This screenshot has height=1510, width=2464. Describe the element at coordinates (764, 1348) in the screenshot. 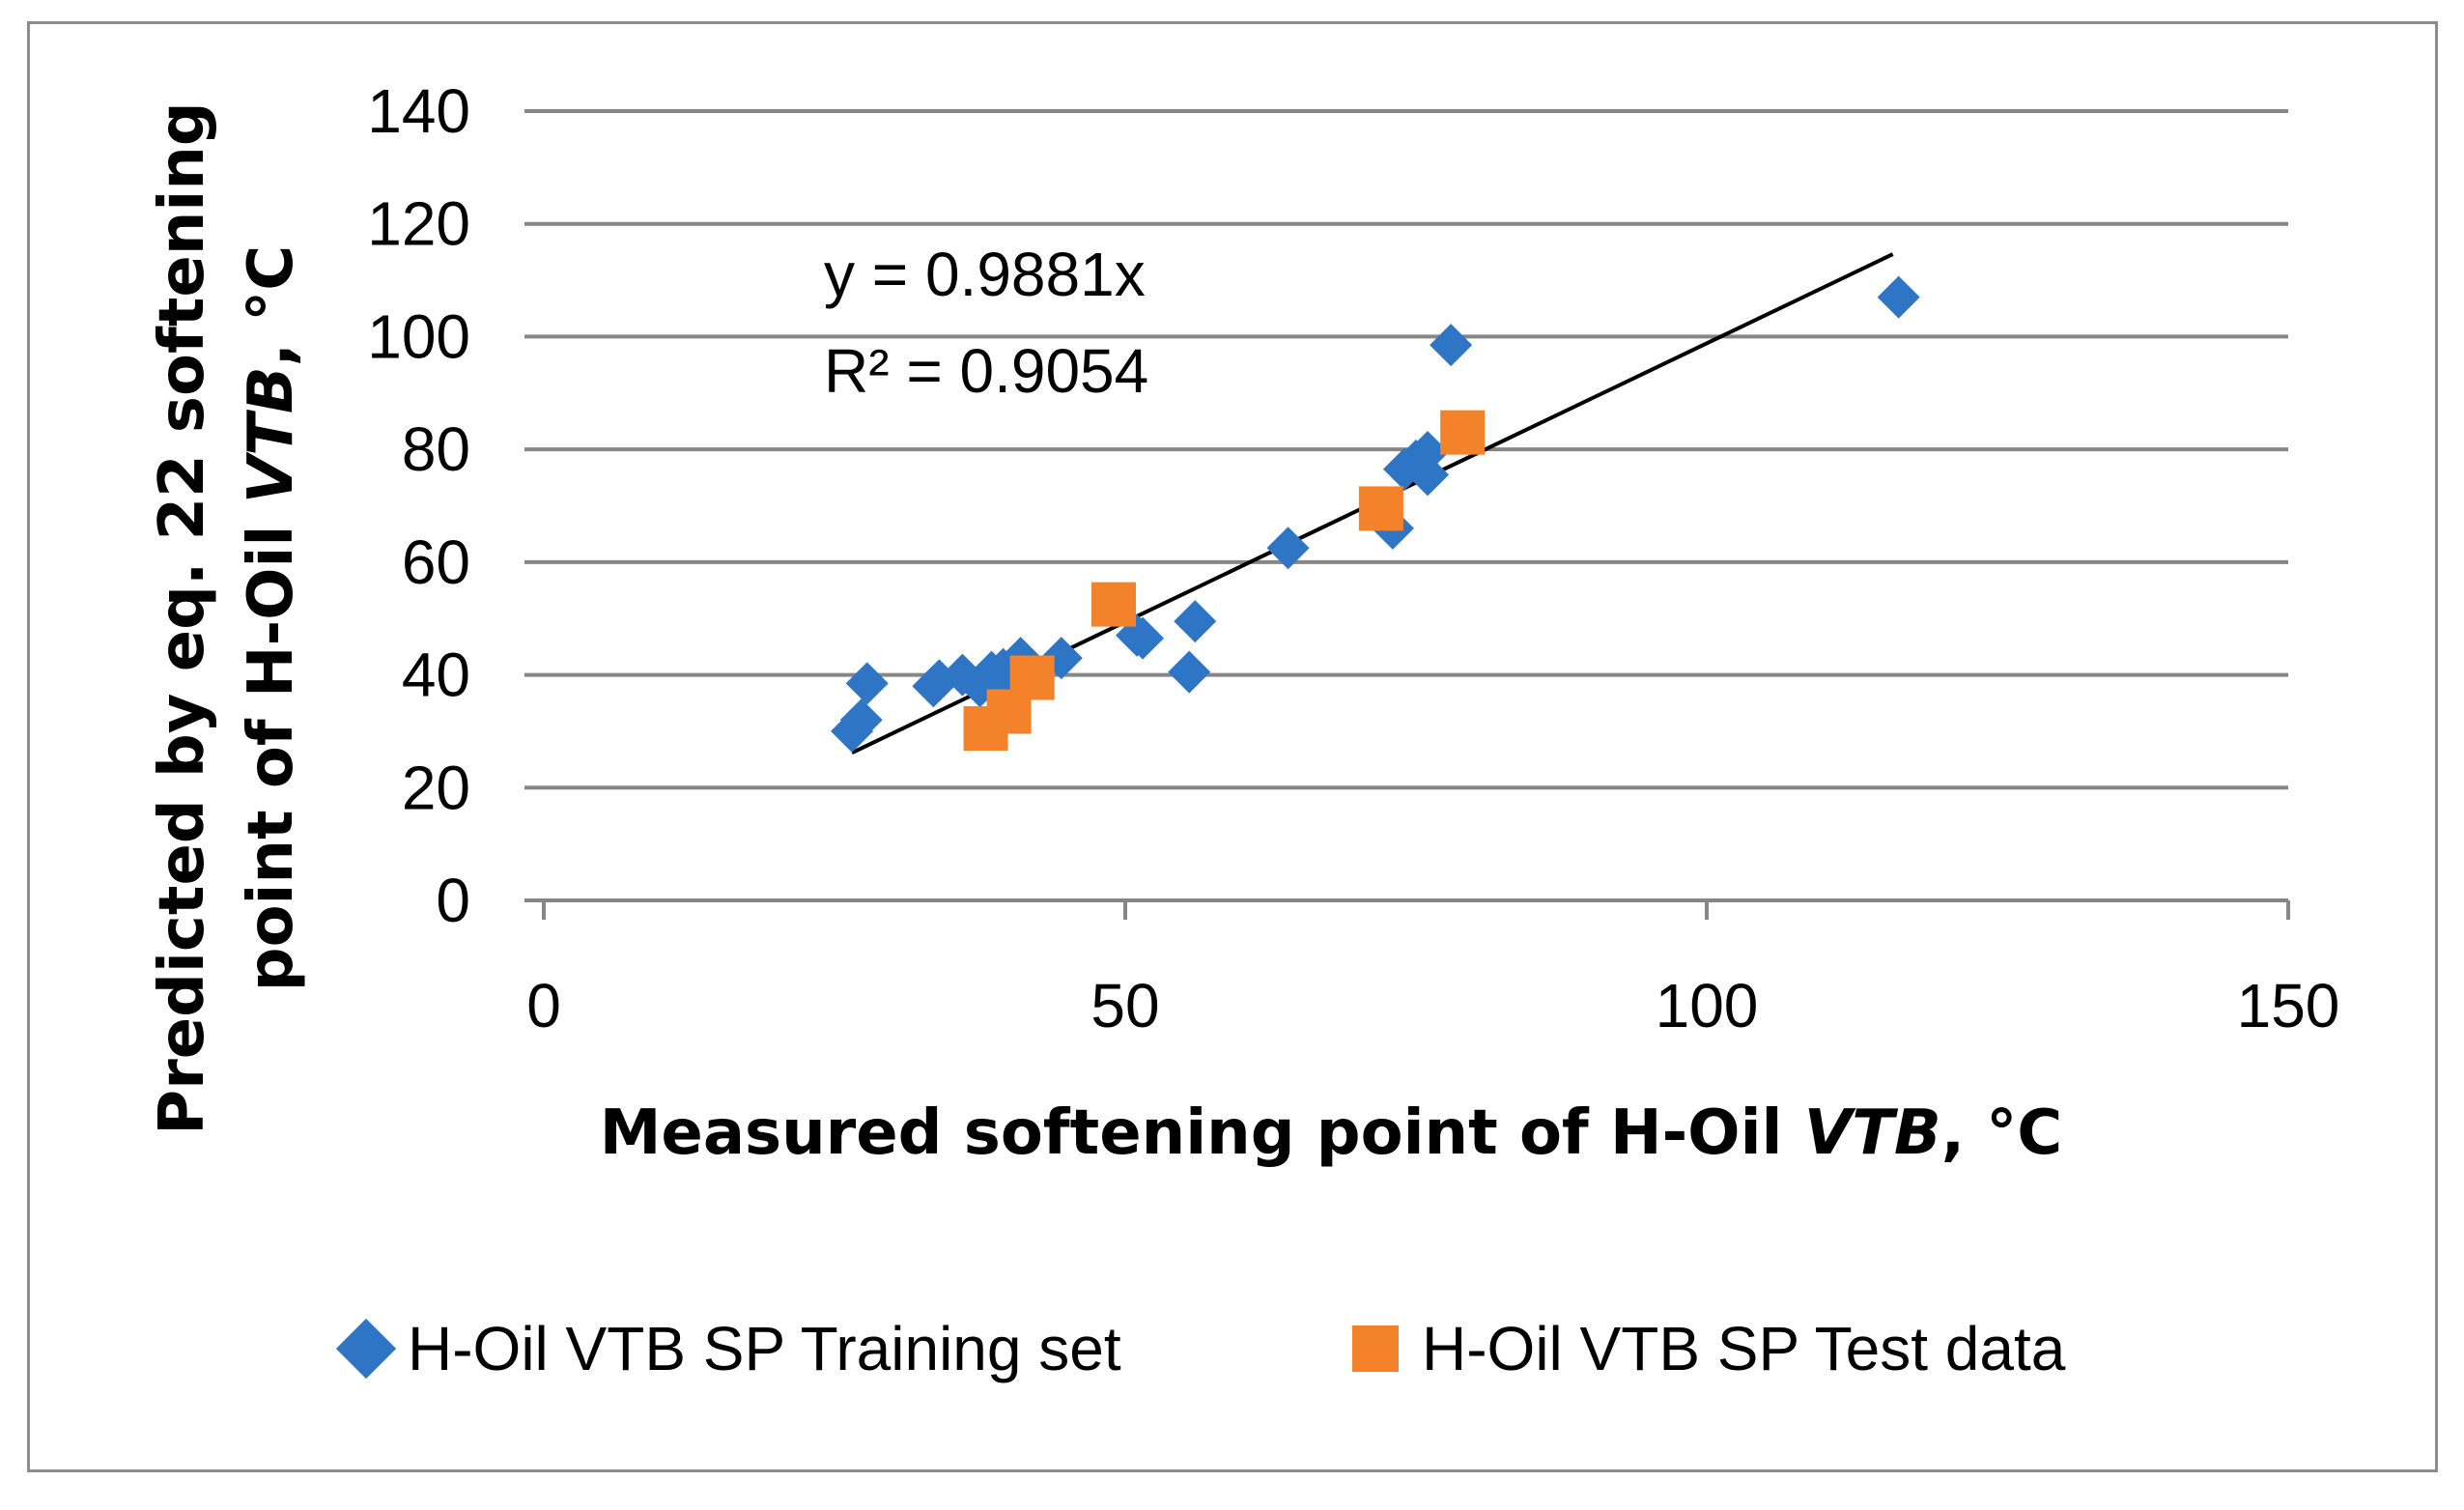

I see `legend-label-training: H-Oil VTB SP Training set` at that location.